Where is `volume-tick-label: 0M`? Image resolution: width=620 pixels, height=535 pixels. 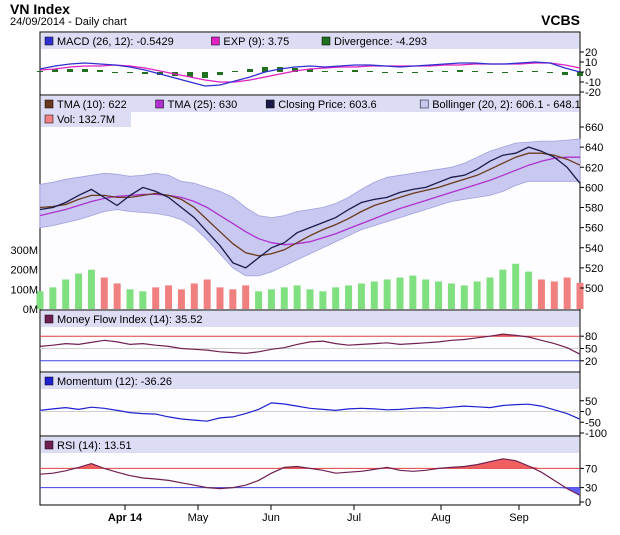 volume-tick-label: 0M is located at coordinates (30, 310).